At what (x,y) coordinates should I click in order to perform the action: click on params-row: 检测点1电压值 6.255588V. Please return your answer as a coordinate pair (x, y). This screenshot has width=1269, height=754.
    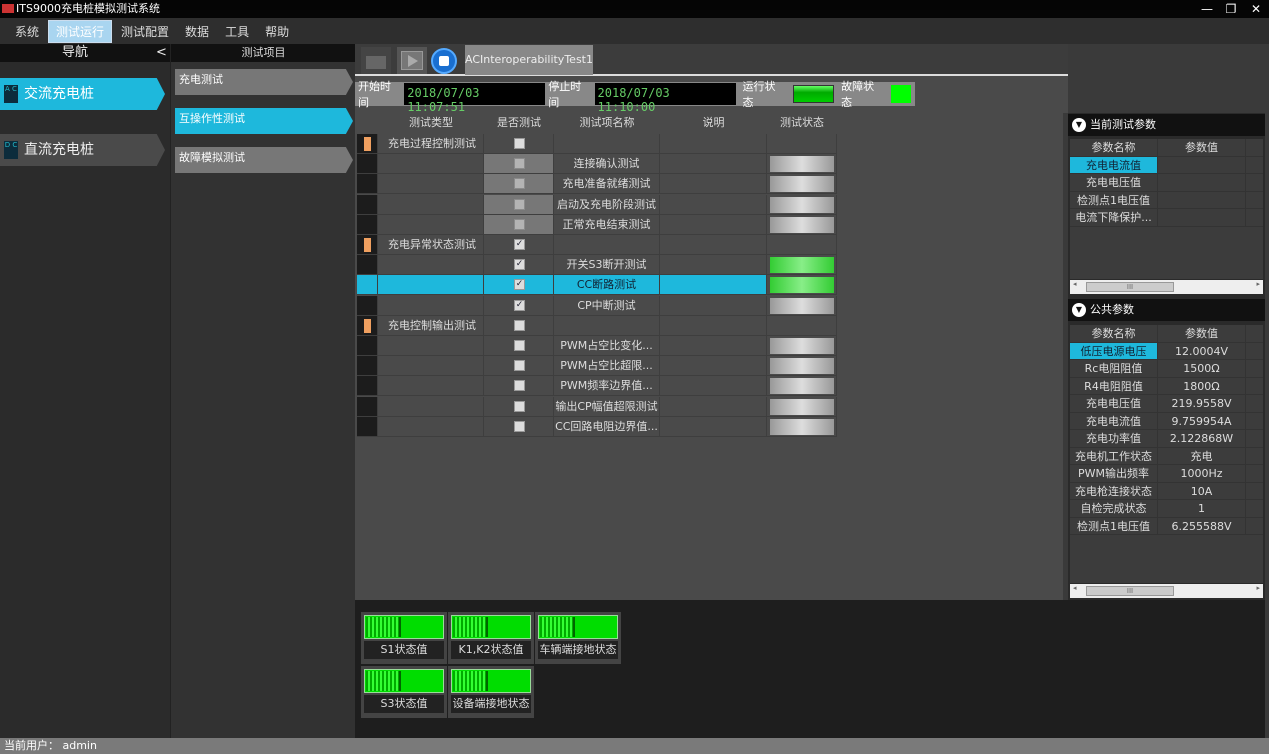
    Looking at the image, I should click on (1166, 526).